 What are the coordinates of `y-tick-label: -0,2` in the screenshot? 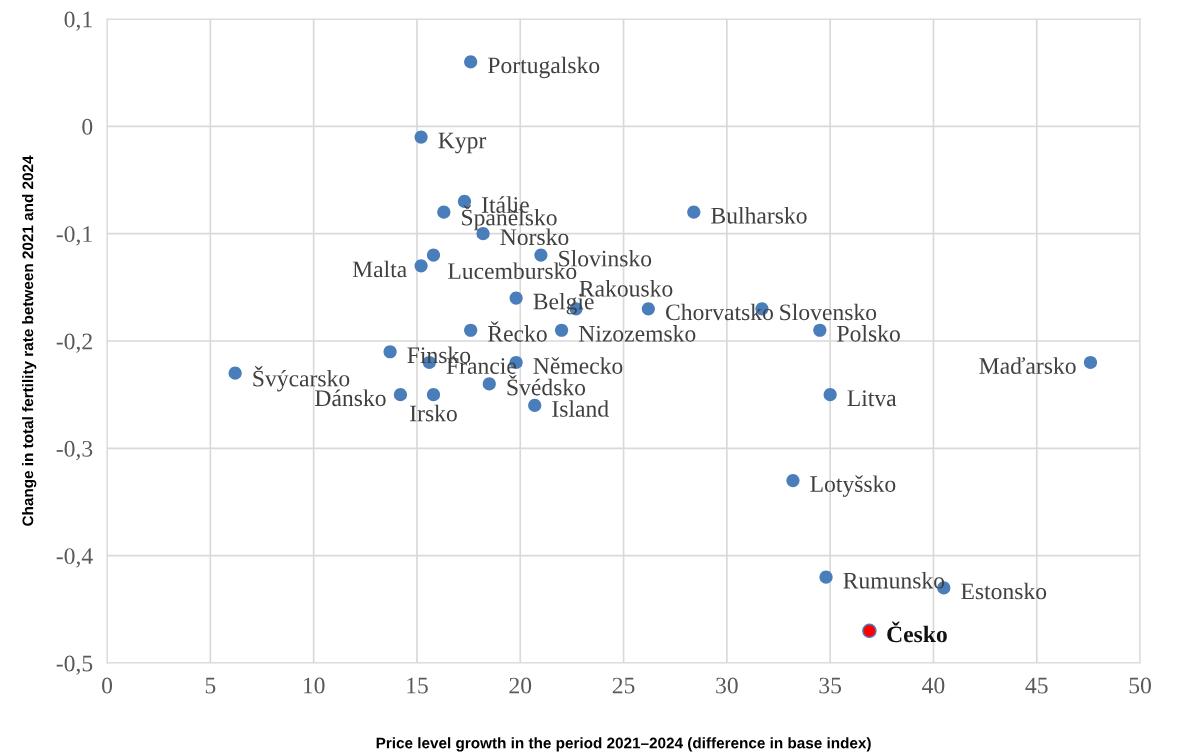 It's located at (74, 343).